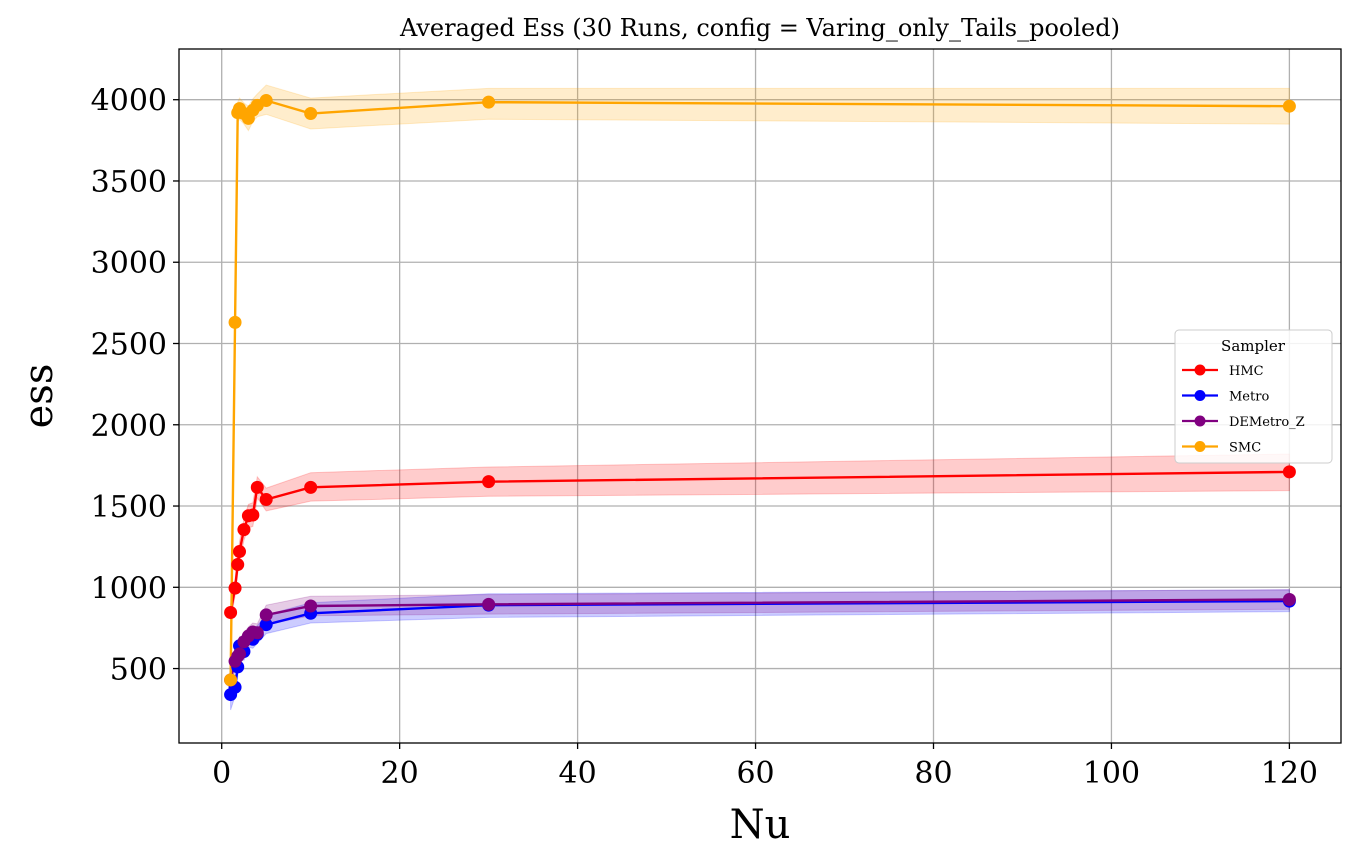 This screenshot has height=862, width=1356. I want to click on metro-point, so click(266, 625).